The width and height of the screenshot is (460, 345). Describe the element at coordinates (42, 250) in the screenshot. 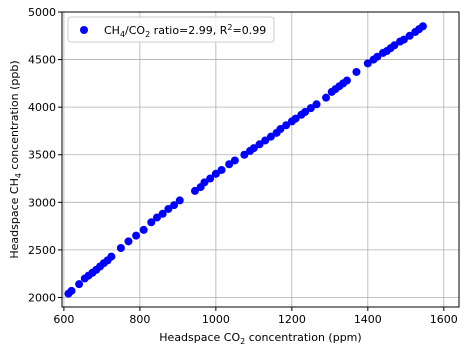

I see `y-tick-label-1: 2500` at that location.